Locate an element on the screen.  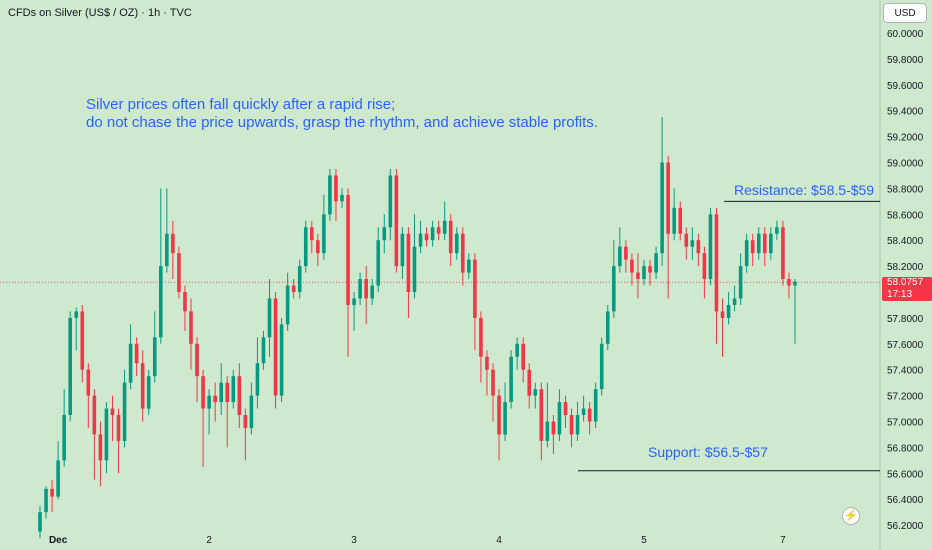
y-tick-label: 59.4000 is located at coordinates (905, 112).